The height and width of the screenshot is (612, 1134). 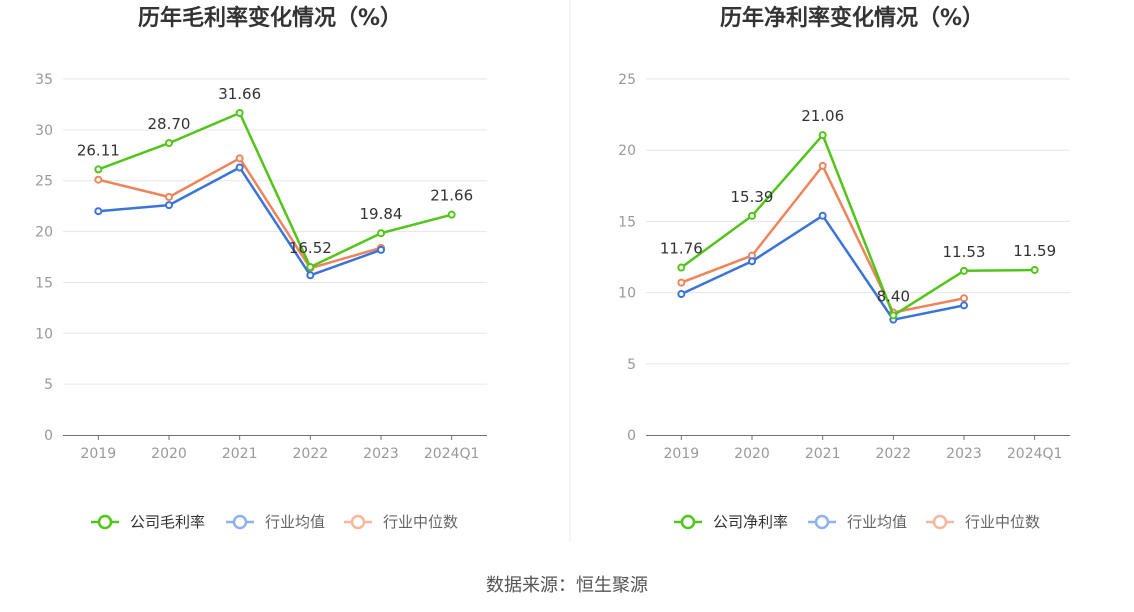 I want to click on net-margin-chart-title: 历年净利率变化情况（%）, so click(x=852, y=18).